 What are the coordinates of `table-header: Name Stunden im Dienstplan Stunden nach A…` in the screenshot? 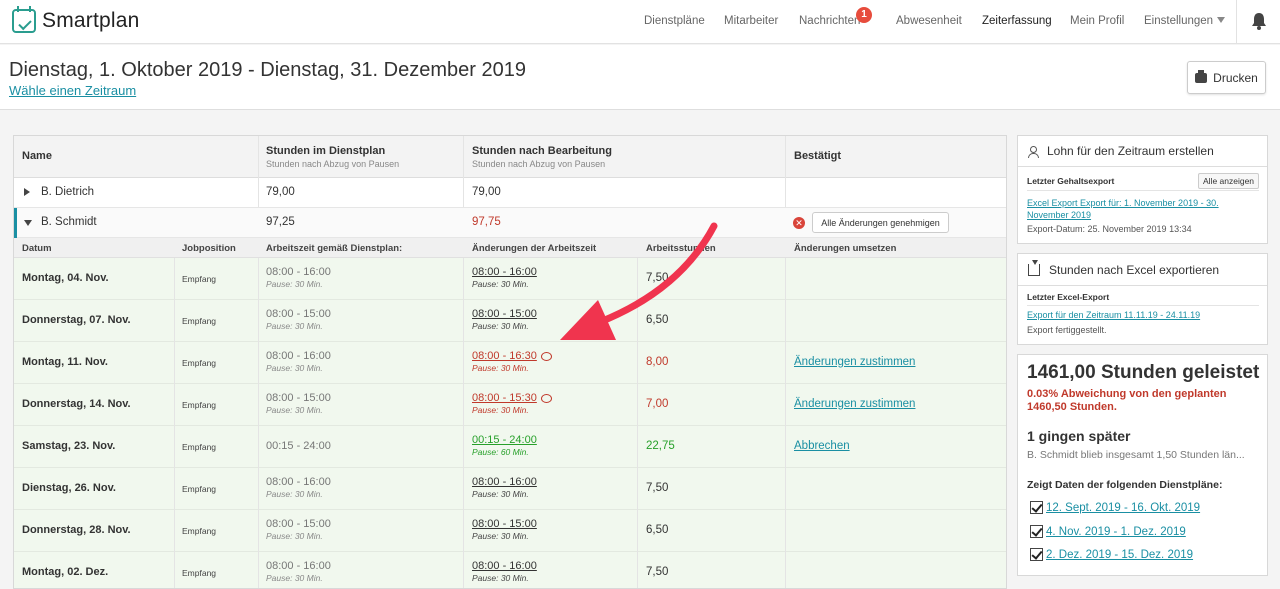 It's located at (510, 157).